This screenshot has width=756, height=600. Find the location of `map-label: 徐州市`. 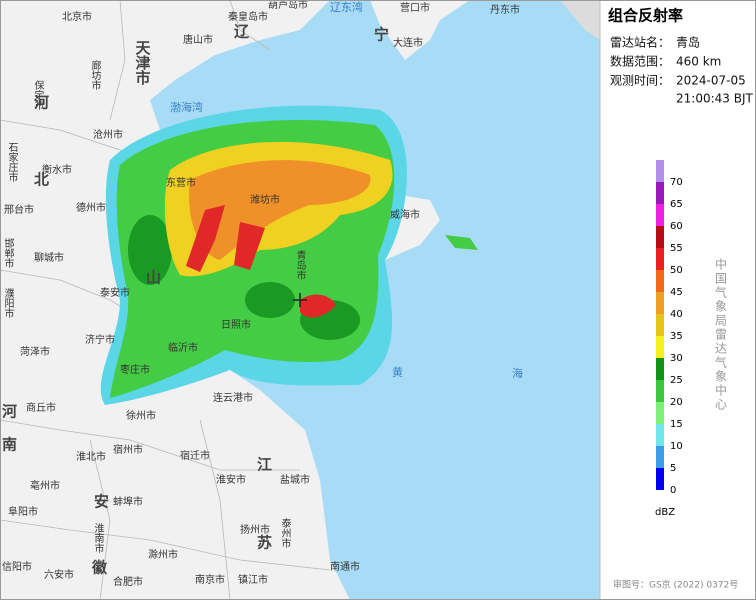

map-label: 徐州市 is located at coordinates (141, 415).